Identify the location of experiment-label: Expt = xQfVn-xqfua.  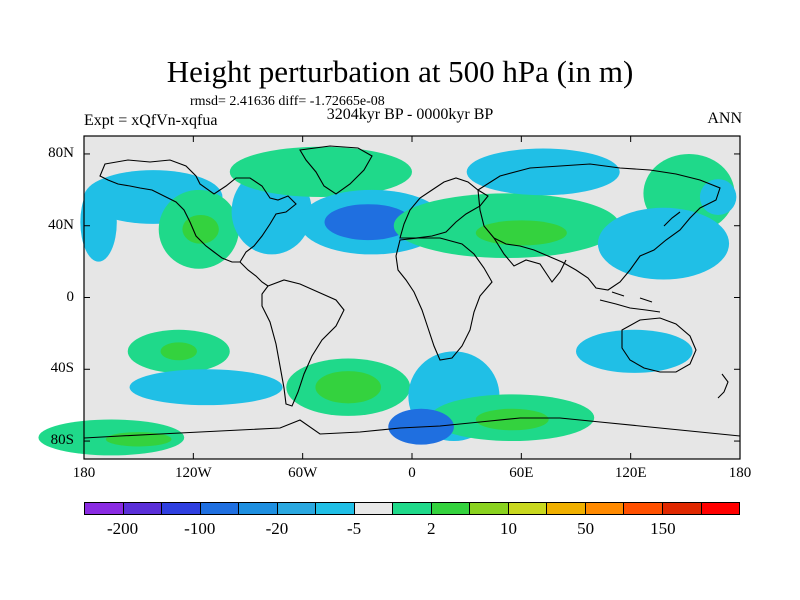
(151, 120).